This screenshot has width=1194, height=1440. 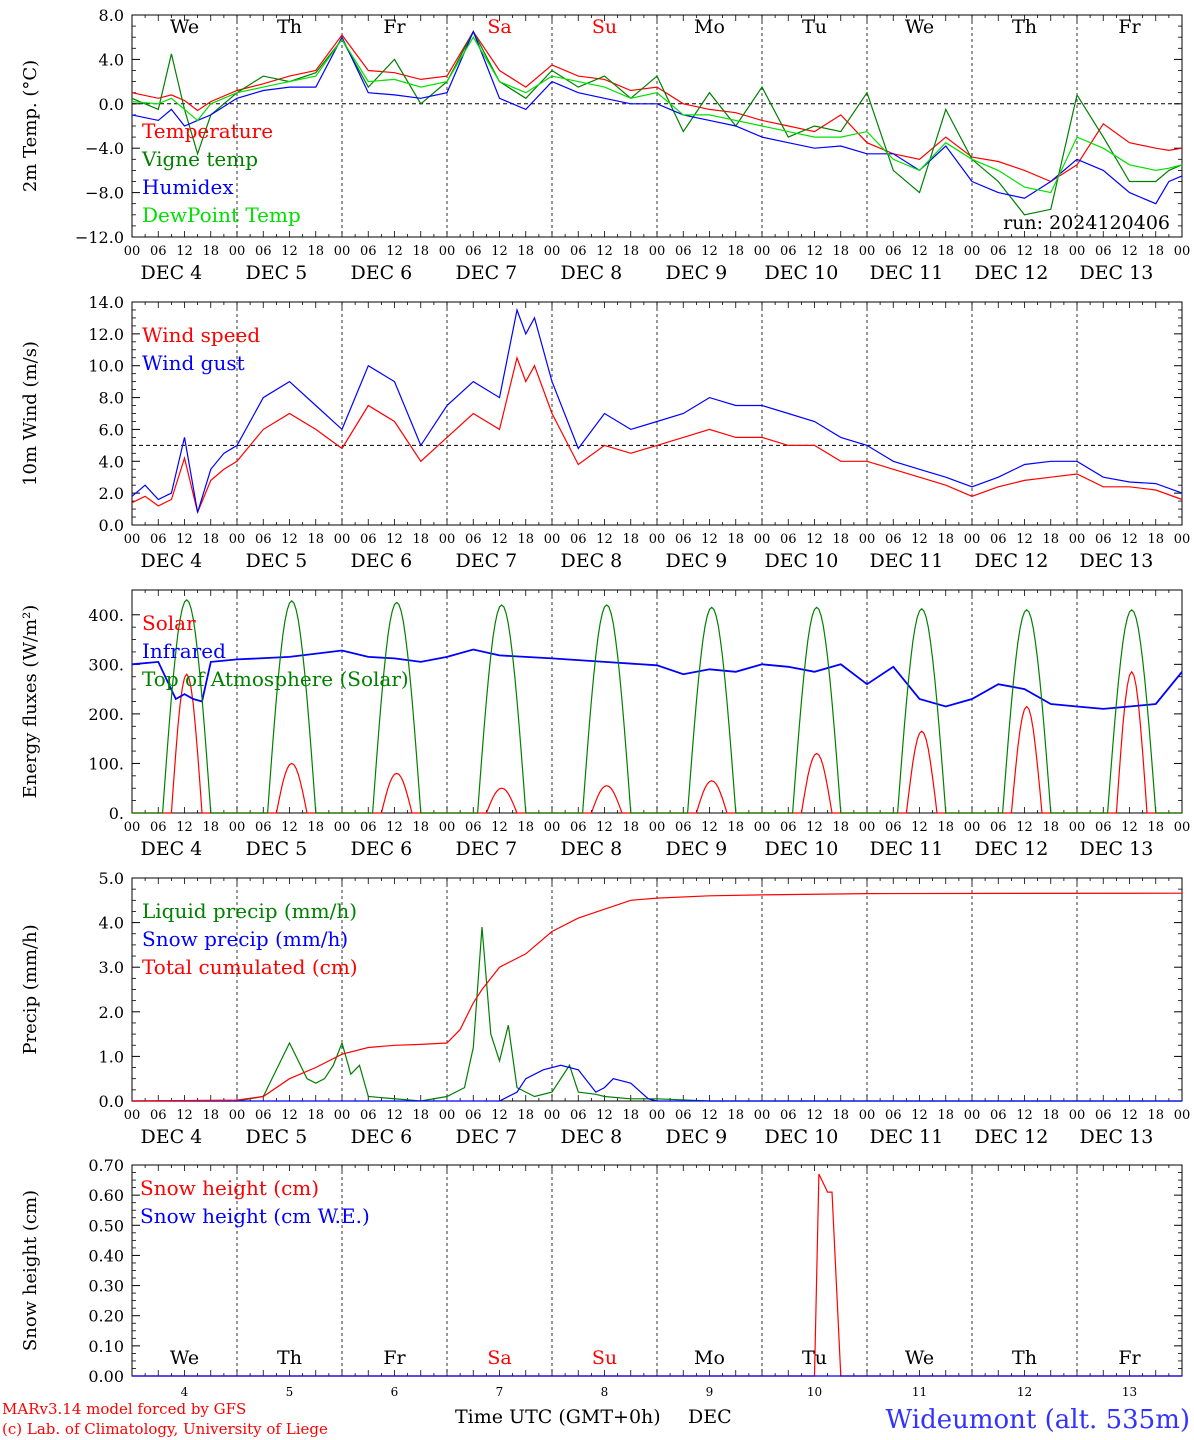 I want to click on legend-entry: Temperature, so click(x=207, y=131).